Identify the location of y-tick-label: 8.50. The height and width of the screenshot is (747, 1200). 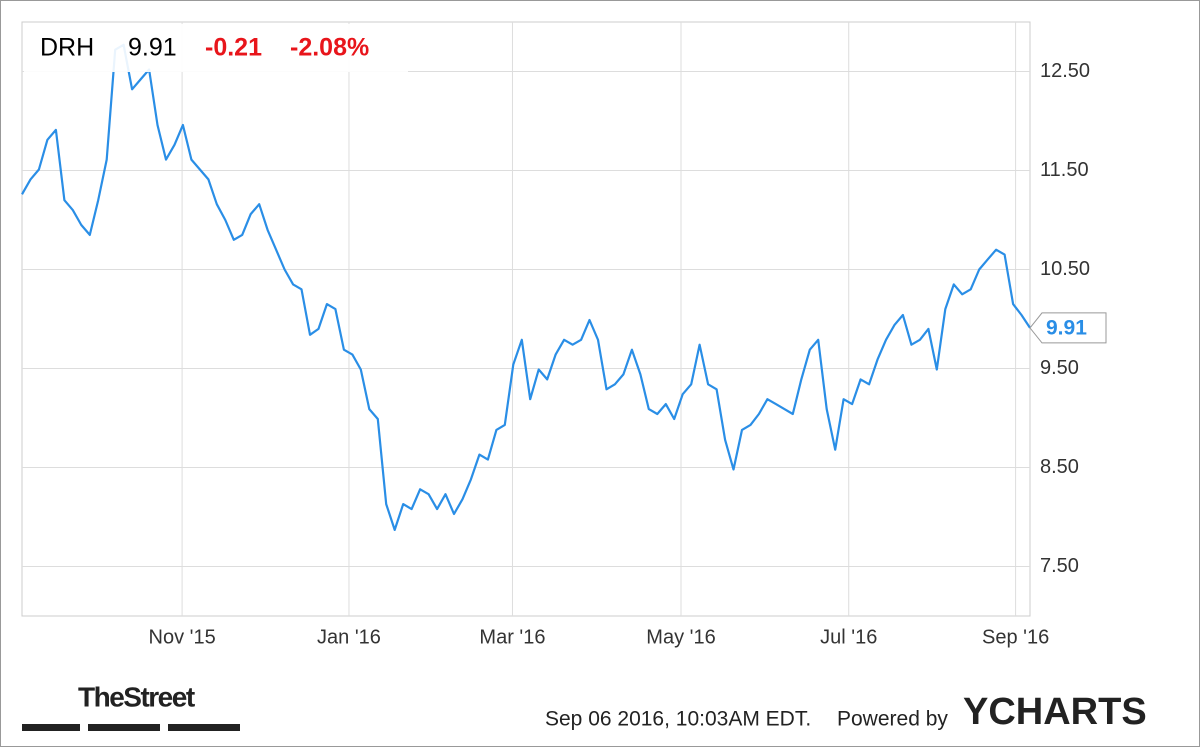
(1059, 467).